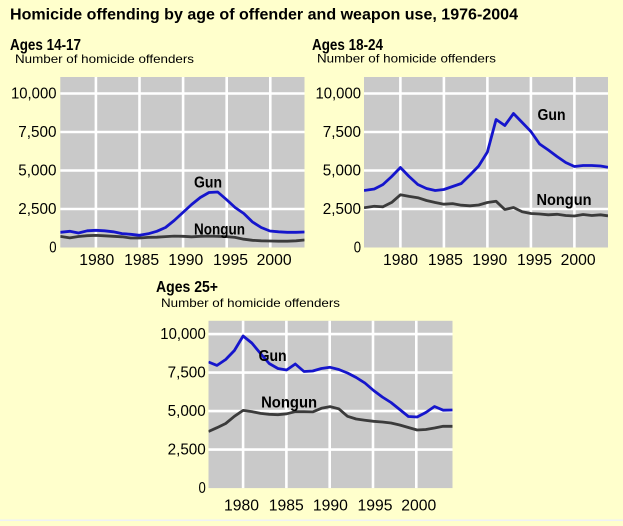  Describe the element at coordinates (187, 287) in the screenshot. I see `svg-text: Ages 25+` at that location.